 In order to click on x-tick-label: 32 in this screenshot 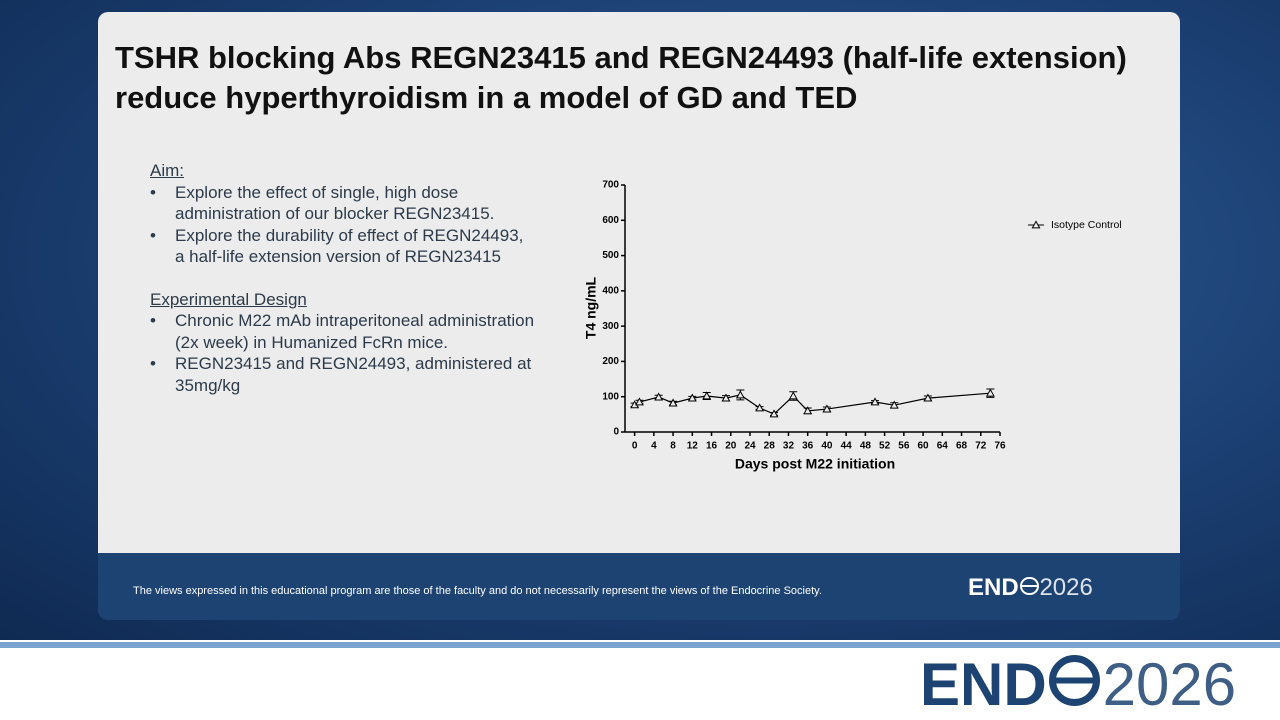, I will do `click(789, 446)`.